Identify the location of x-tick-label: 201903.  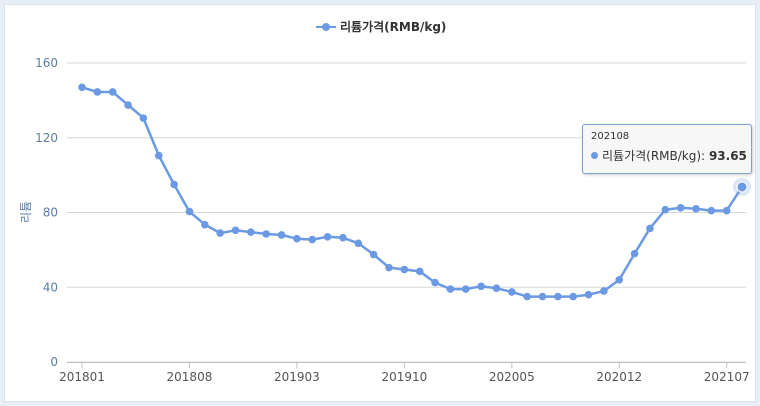
(297, 377).